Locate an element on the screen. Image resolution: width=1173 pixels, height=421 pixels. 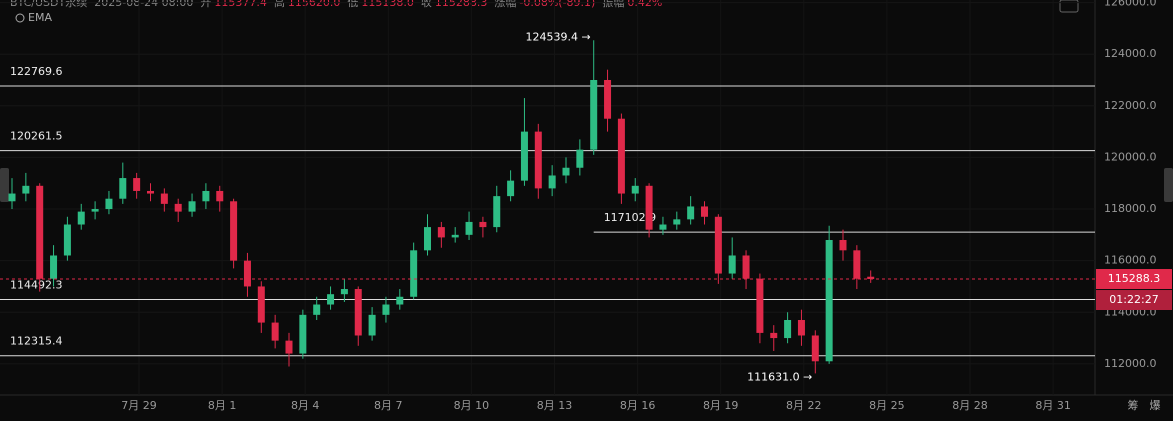
y-tick-label: 124000.0 is located at coordinates (1130, 53).